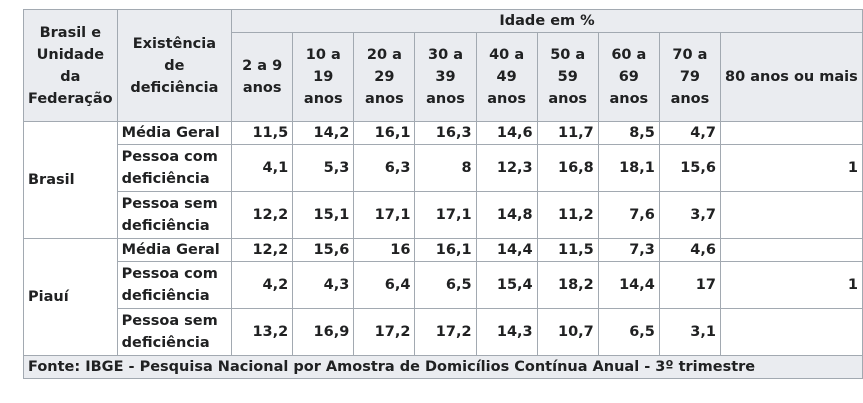 The width and height of the screenshot is (863, 403). Describe the element at coordinates (689, 77) in the screenshot. I see `header-age-7: 70 a 79 anos` at that location.